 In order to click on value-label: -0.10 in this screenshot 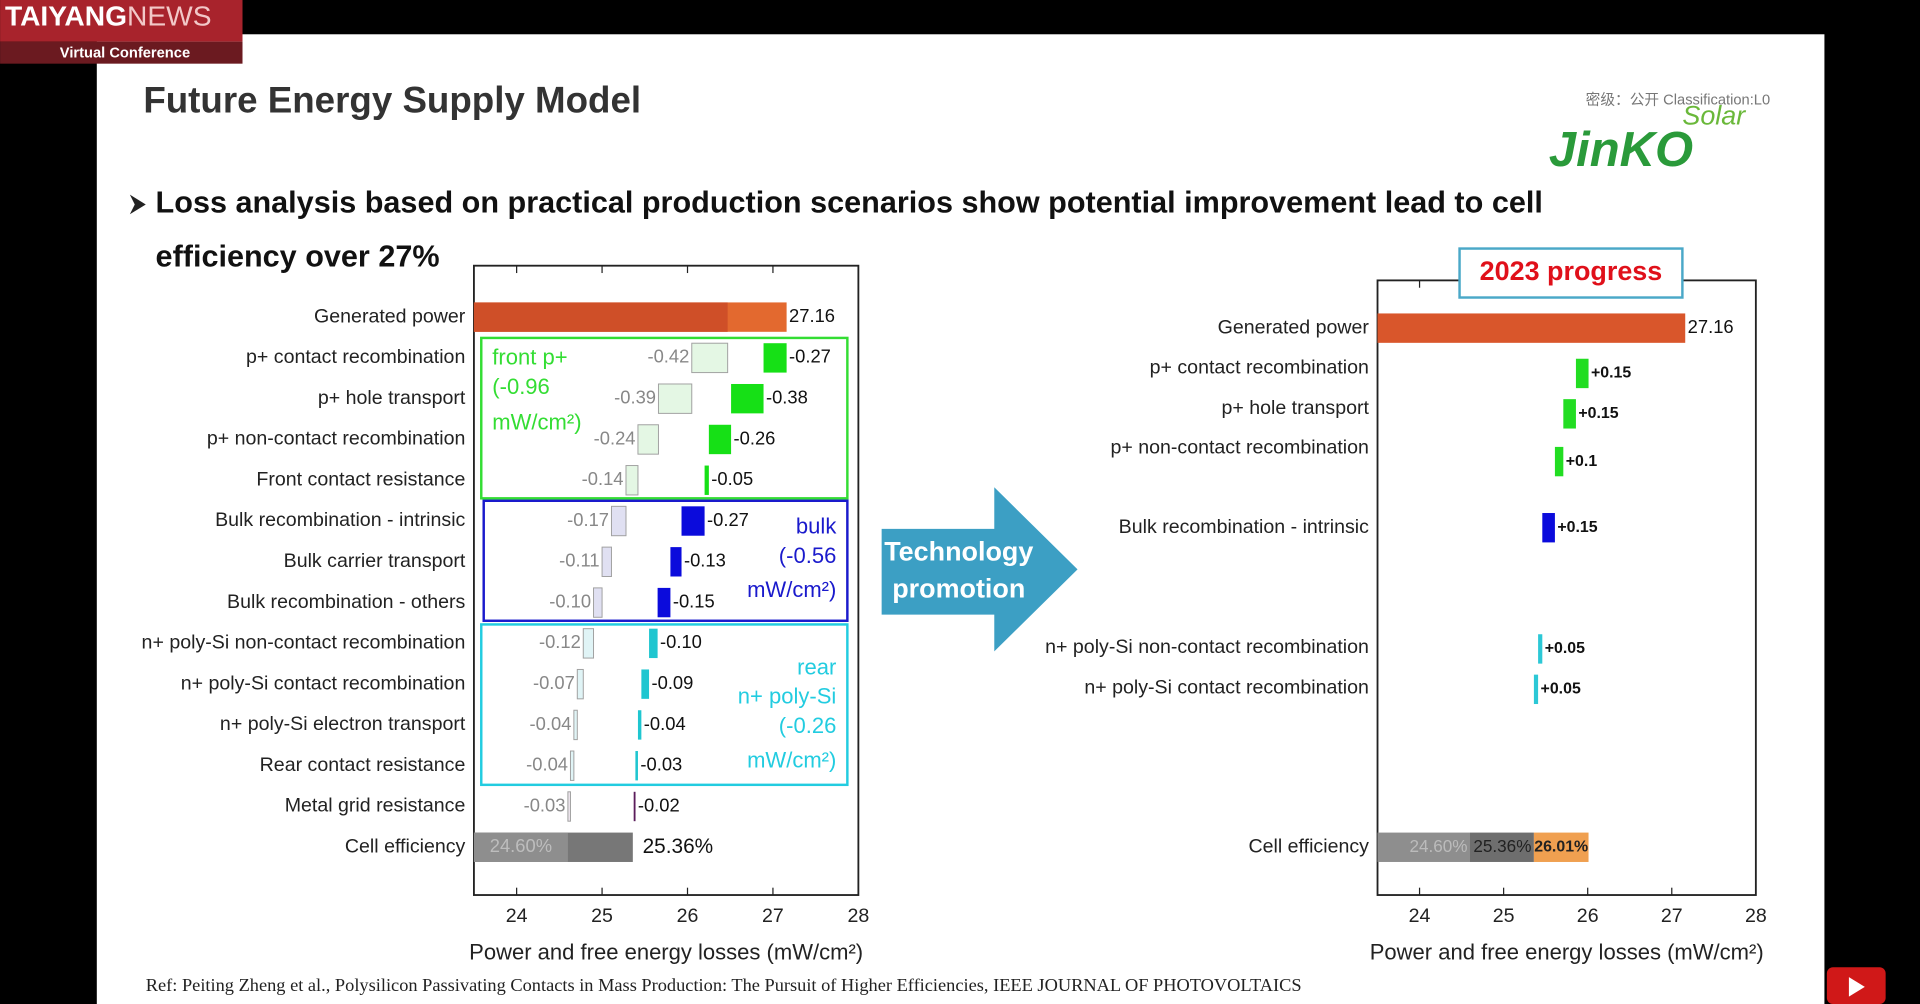, I will do `click(570, 600)`.